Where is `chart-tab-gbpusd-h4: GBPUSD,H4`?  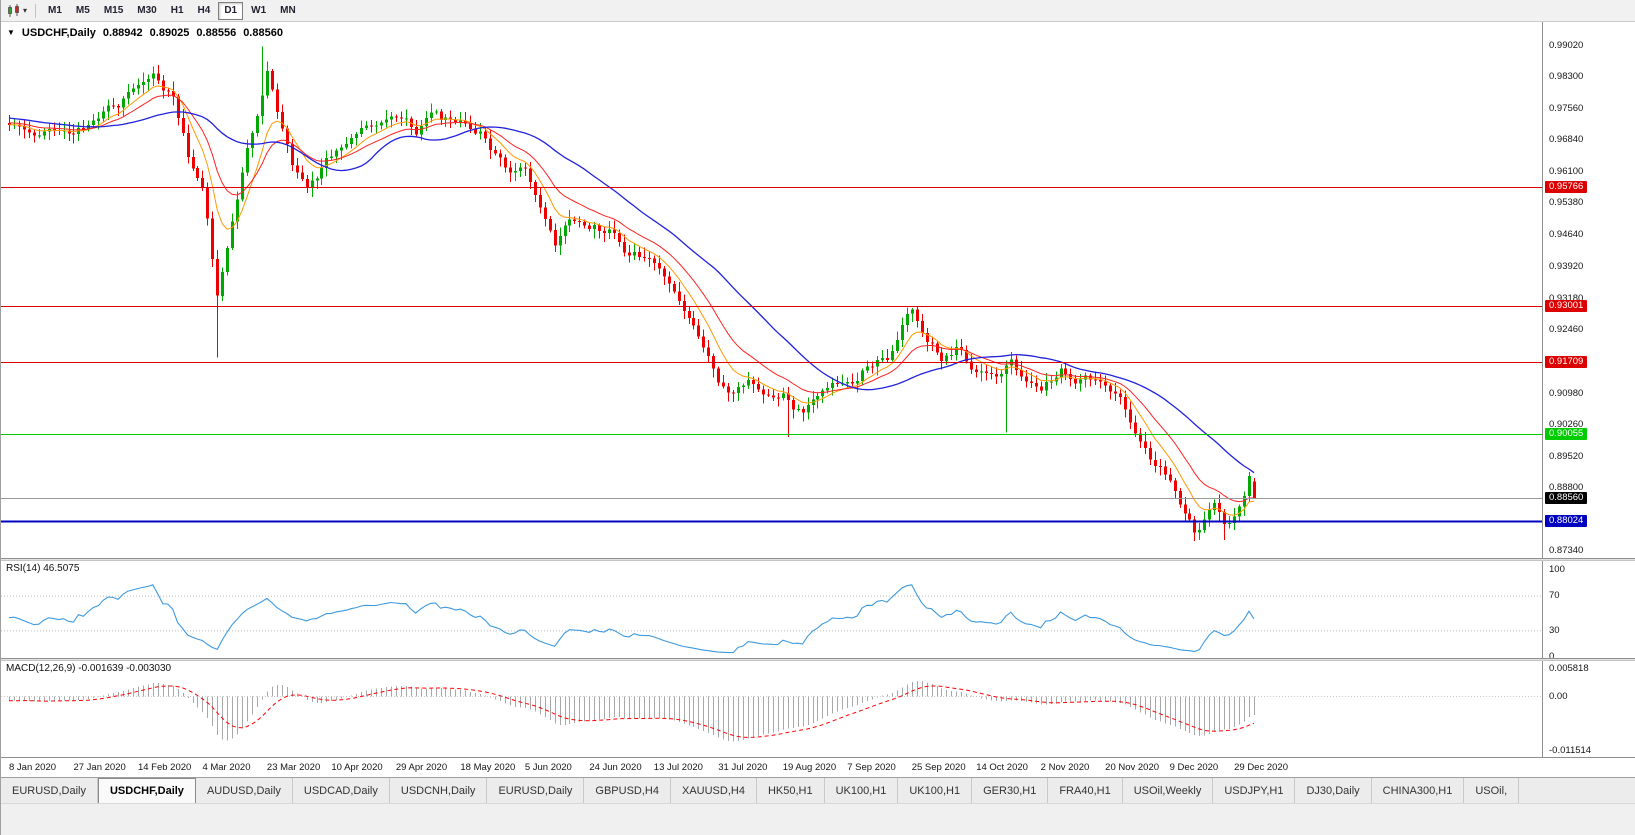 chart-tab-gbpusd-h4: GBPUSD,H4 is located at coordinates (627, 790).